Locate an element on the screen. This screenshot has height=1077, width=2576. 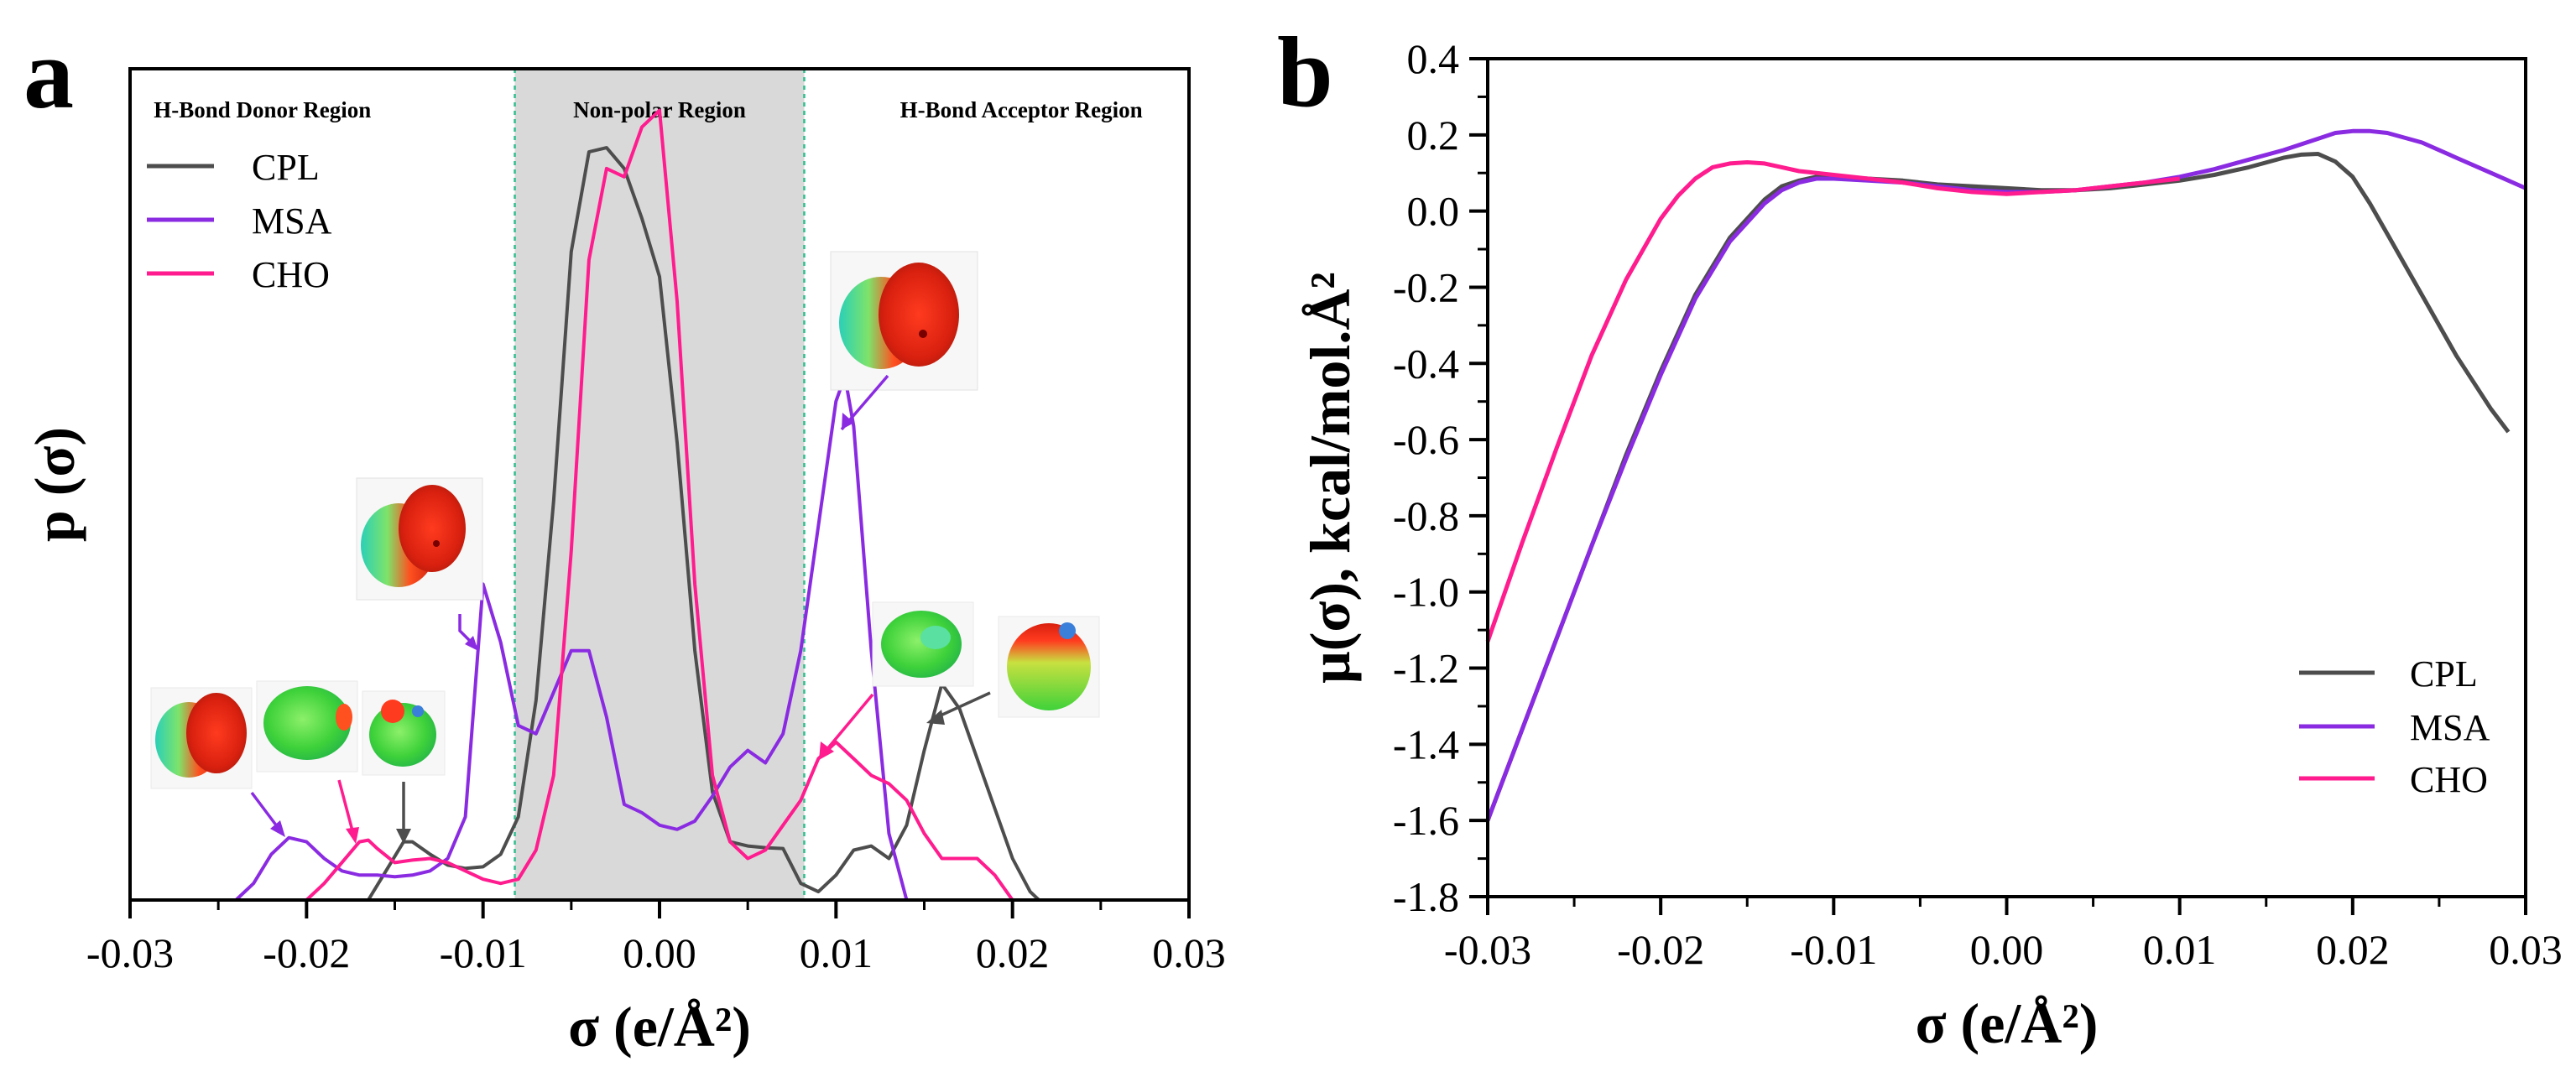
x-axis-label-b: σ (e/Å²) is located at coordinates (2007, 1023).